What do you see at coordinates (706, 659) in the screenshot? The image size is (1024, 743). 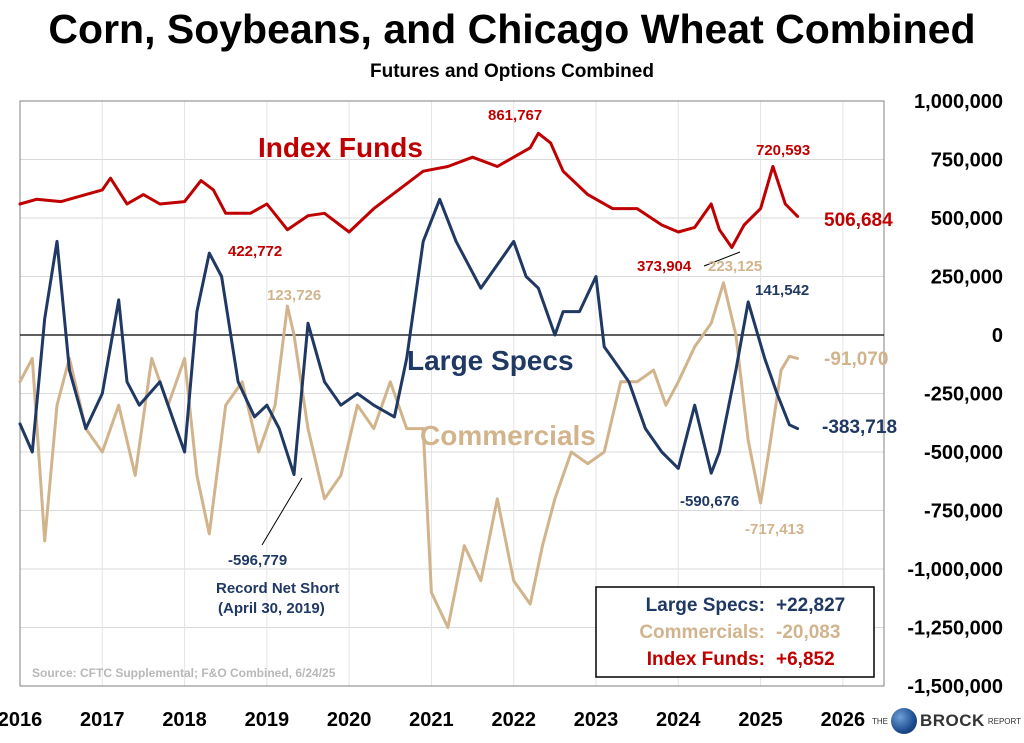 I see `summary-label-index-funds: Index Funds:` at bounding box center [706, 659].